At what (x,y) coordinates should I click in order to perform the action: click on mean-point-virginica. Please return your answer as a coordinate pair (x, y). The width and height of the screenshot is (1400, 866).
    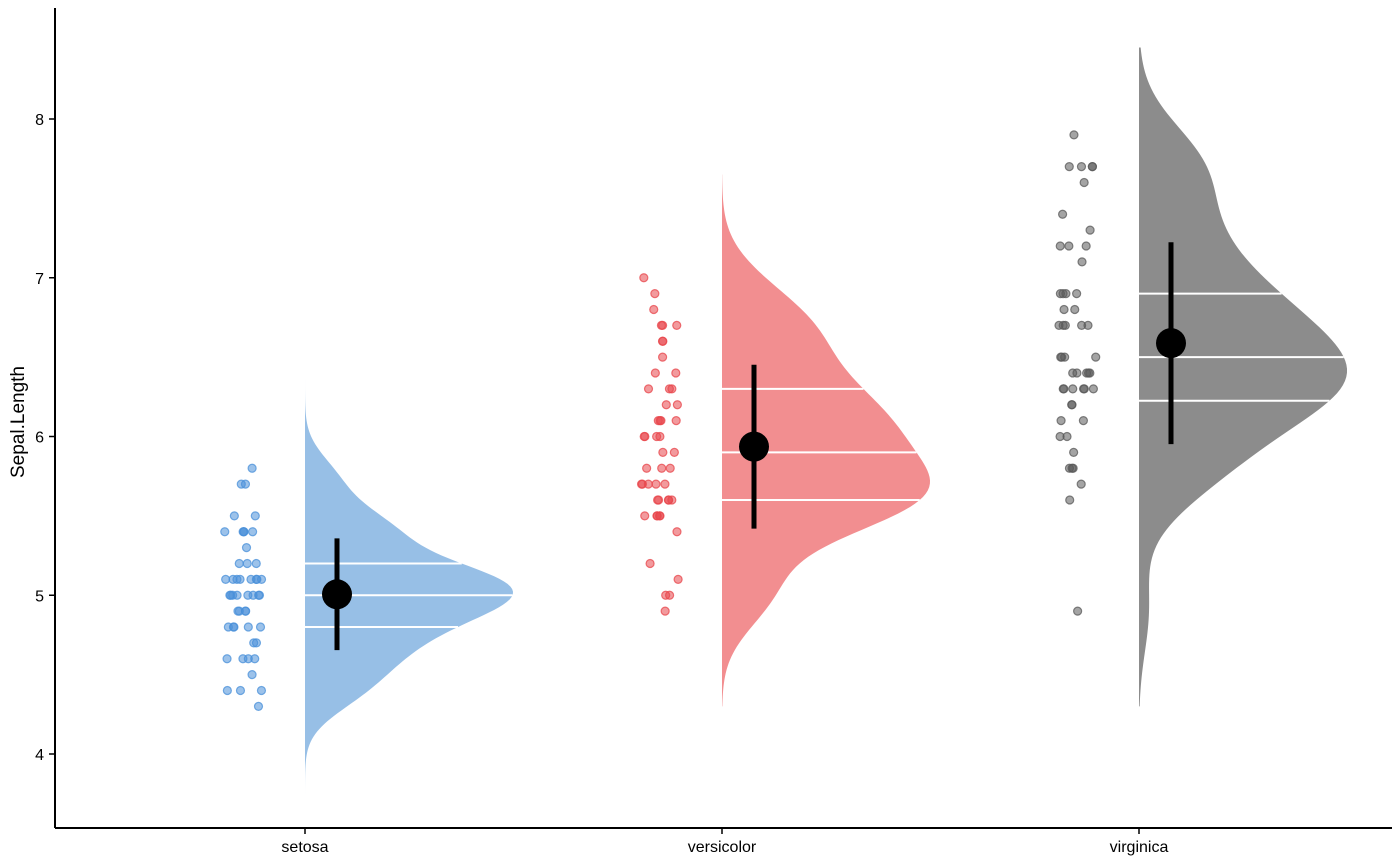
    Looking at the image, I should click on (1171, 343).